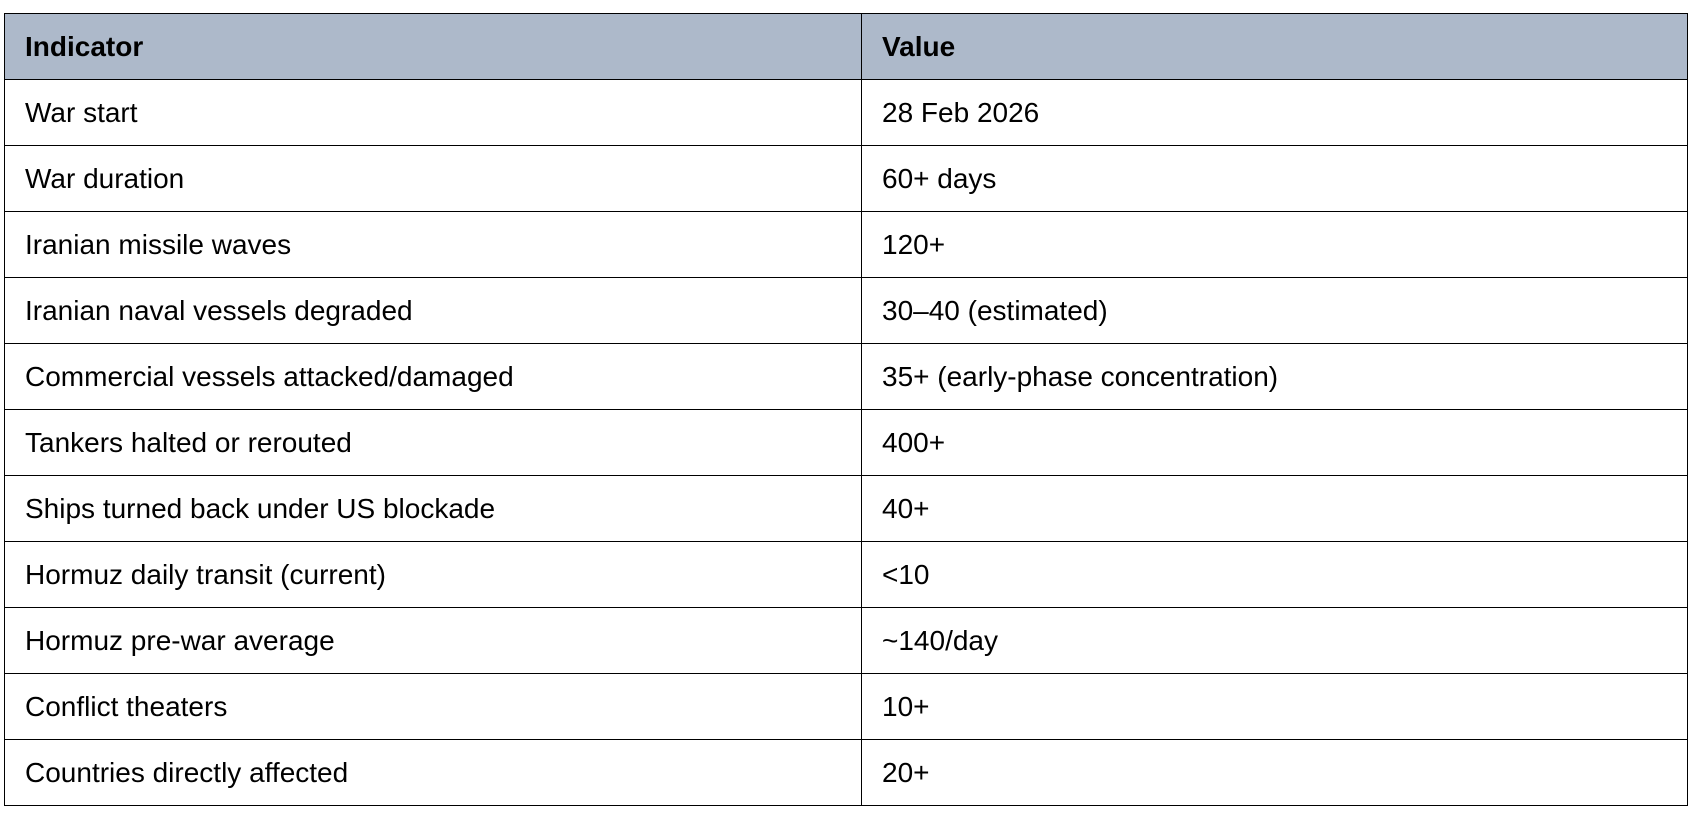 The image size is (1693, 826). I want to click on value-cell: 400+, so click(1274, 442).